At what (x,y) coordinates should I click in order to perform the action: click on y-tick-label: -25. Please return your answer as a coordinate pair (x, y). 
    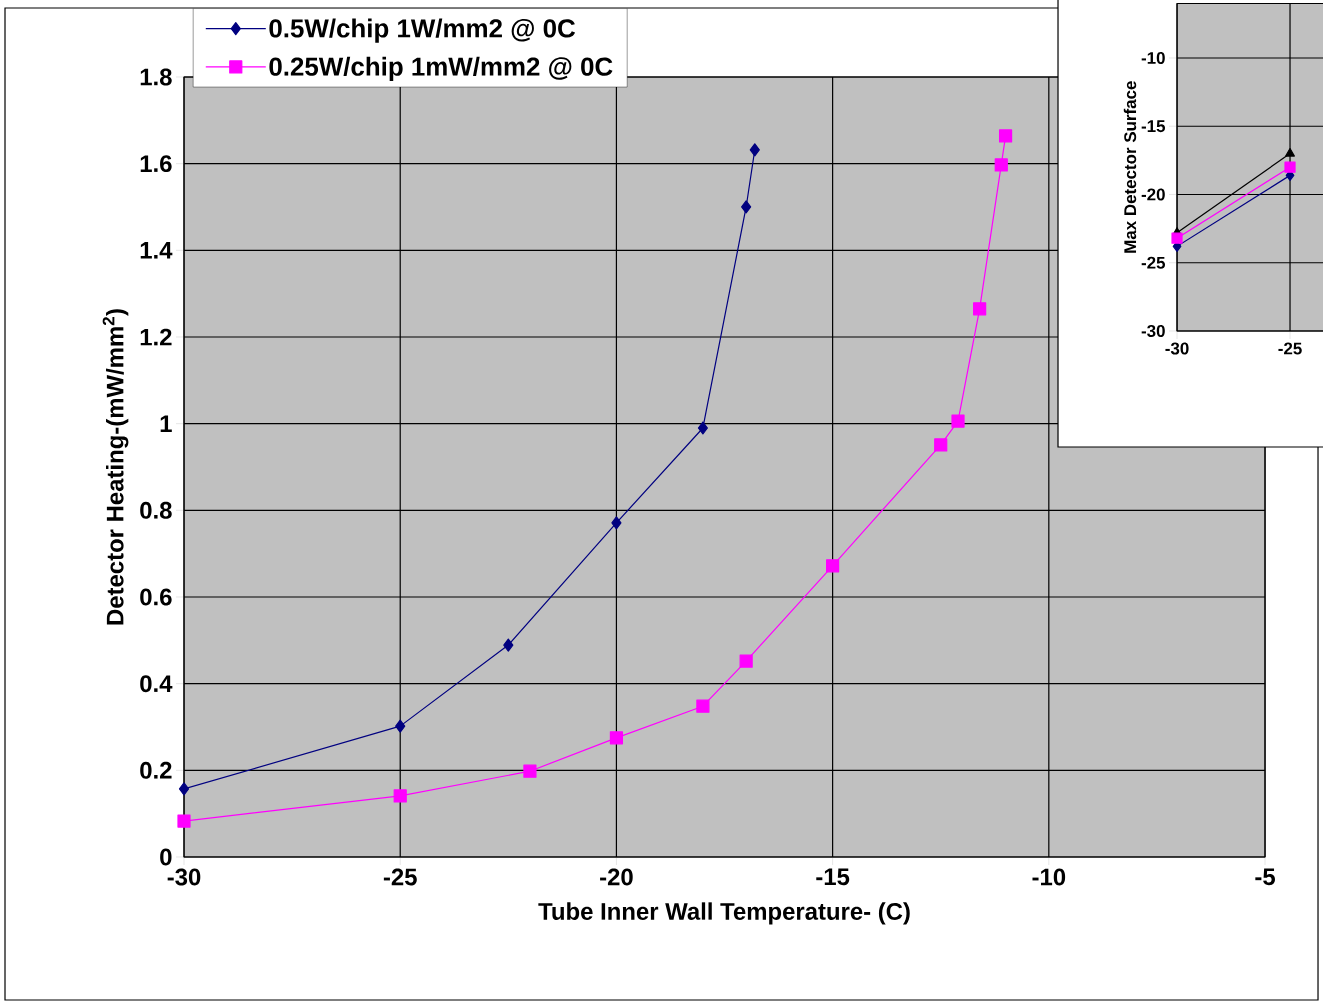
    Looking at the image, I should click on (1153, 262).